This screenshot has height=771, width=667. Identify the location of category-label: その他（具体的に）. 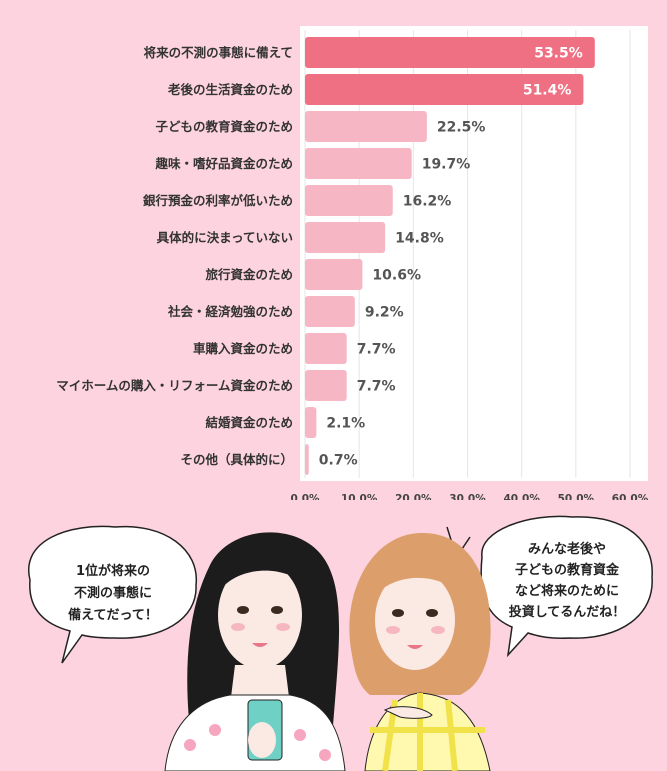
(236, 459).